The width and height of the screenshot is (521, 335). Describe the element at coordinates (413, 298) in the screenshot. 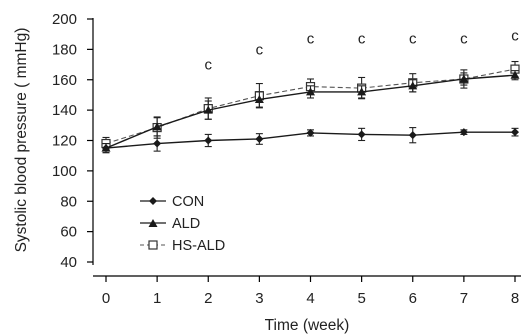

I see `x-tick-label-6: 6` at that location.